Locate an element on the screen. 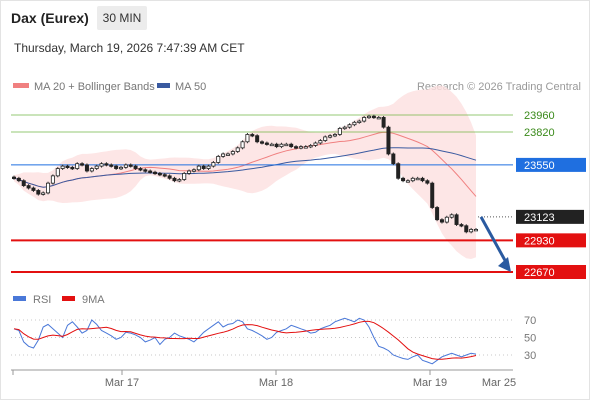 The width and height of the screenshot is (590, 400). timeframe-badge: 30 MIN is located at coordinates (122, 18).